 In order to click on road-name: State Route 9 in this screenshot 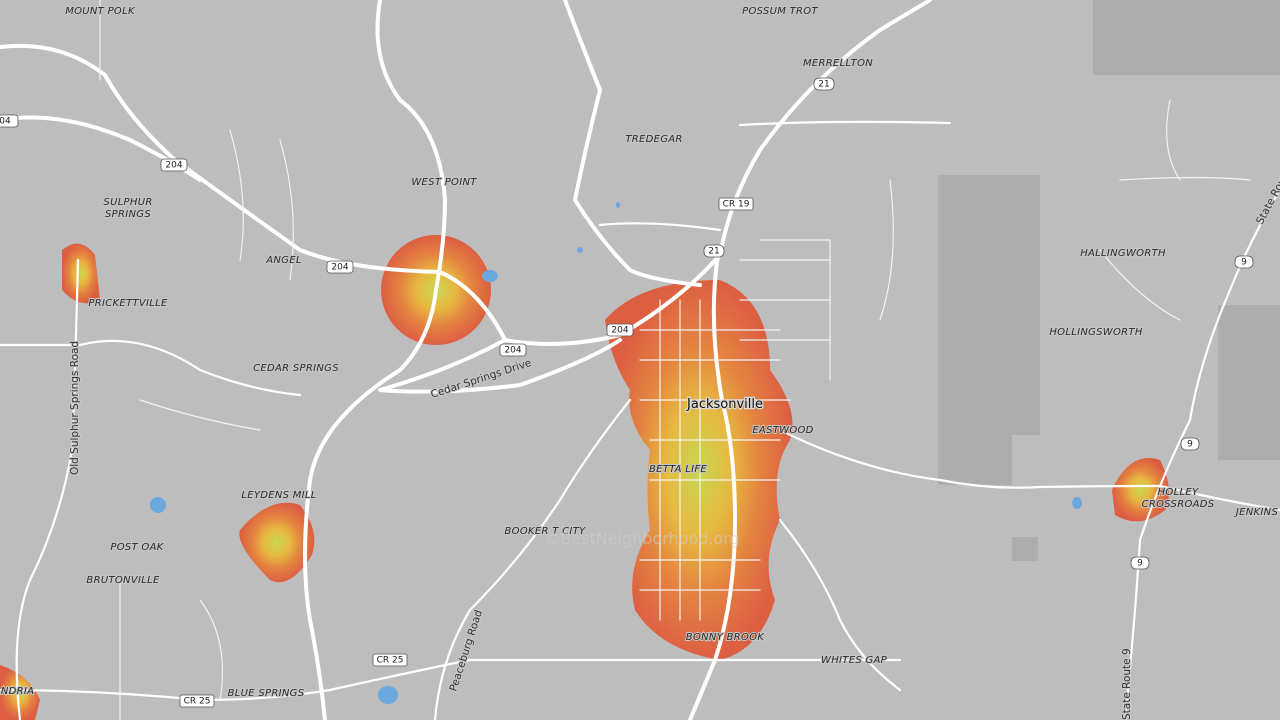, I will do `click(1127, 684)`.